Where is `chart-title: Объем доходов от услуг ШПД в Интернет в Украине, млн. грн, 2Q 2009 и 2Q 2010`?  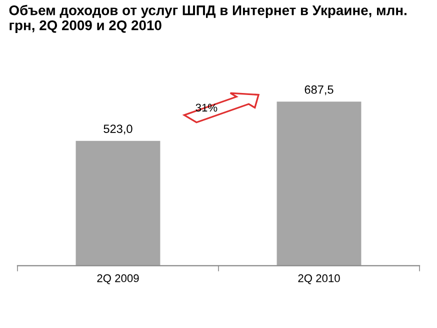 chart-title: Объем доходов от услуг ШПД в Интернет в Украине, млн. грн, 2Q 2009 и 2Q 2010 is located at coordinates (207, 18).